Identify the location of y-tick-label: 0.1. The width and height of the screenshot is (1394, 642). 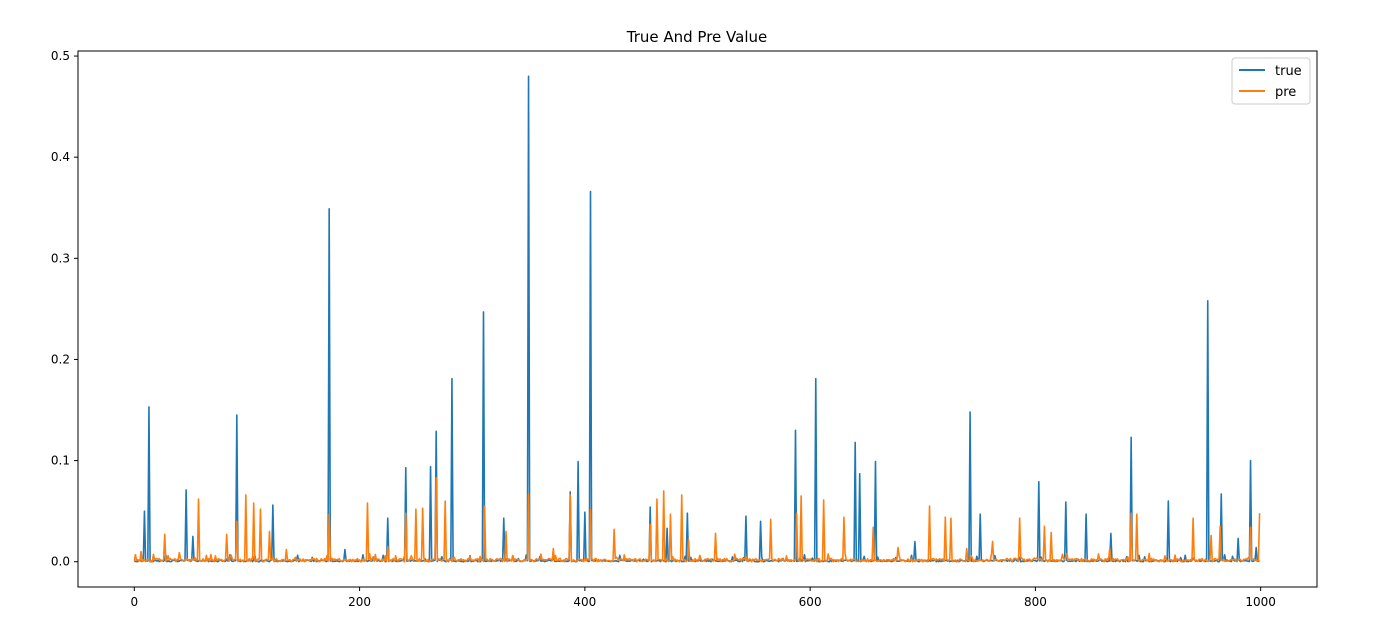
(60, 461).